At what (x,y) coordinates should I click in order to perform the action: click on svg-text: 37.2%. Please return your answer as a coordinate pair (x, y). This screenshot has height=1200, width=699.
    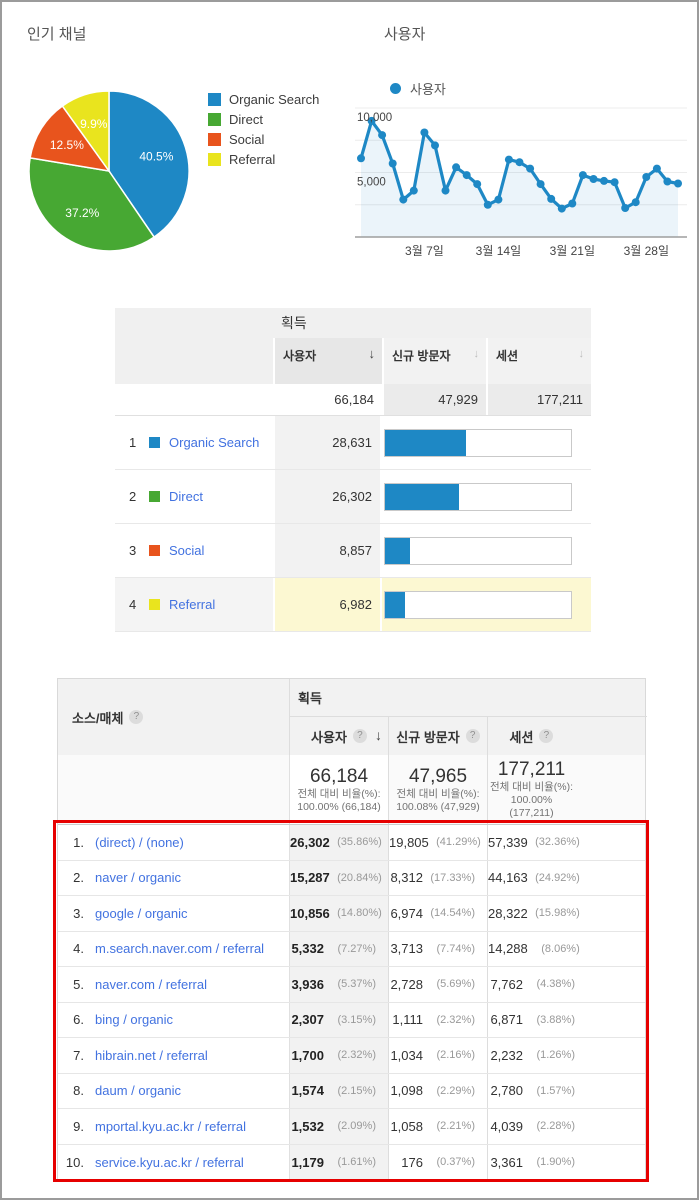
    Looking at the image, I should click on (82, 213).